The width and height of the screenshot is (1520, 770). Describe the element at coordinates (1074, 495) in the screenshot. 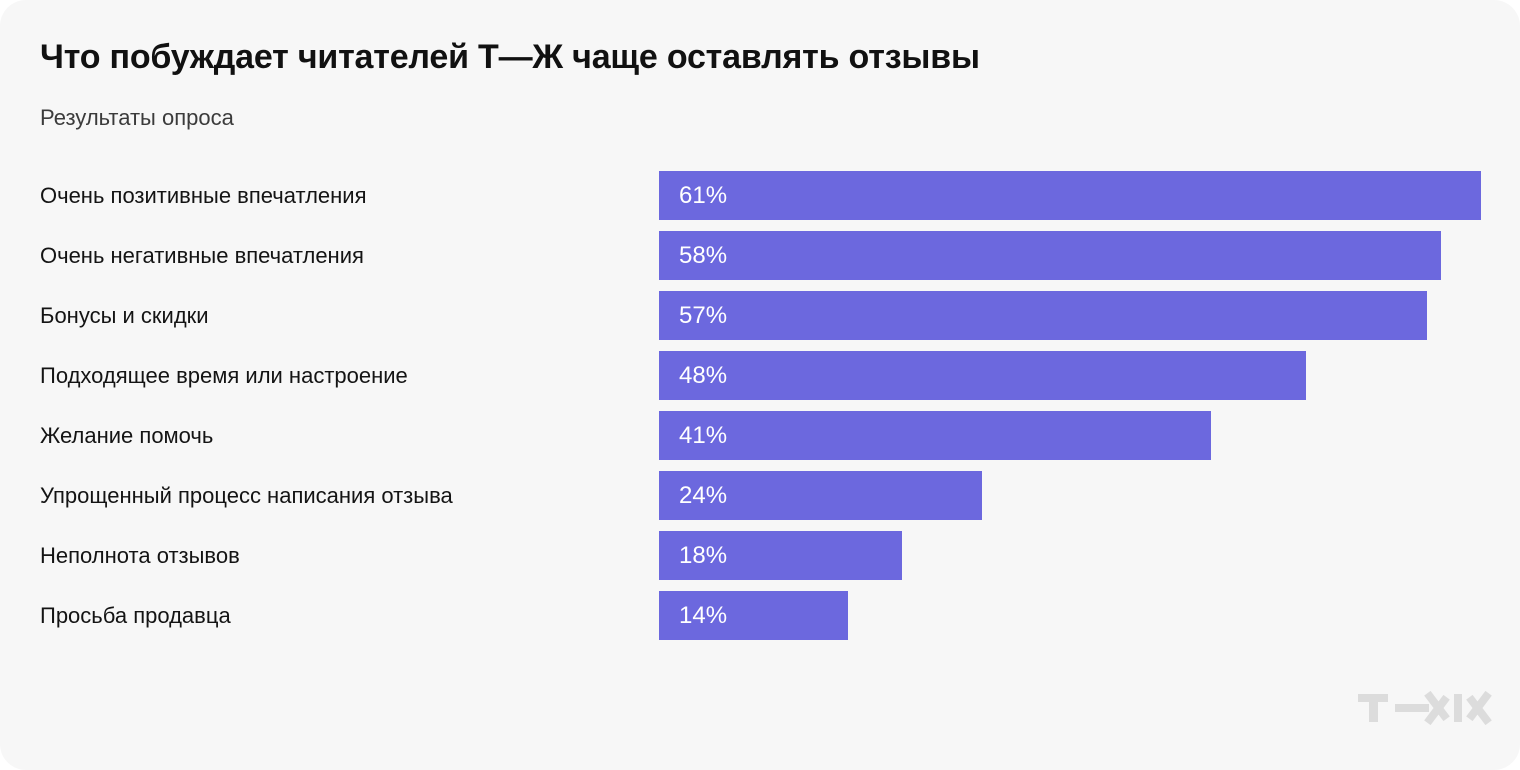

I see `bar-track: 24%` at that location.